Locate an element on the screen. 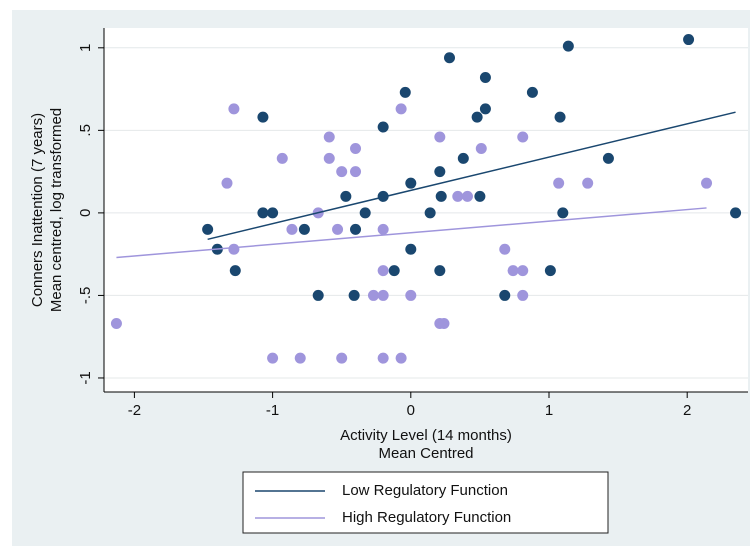 This screenshot has height=549, width=753. x-axis-title: Activity Level (14 months) is located at coordinates (426, 435).